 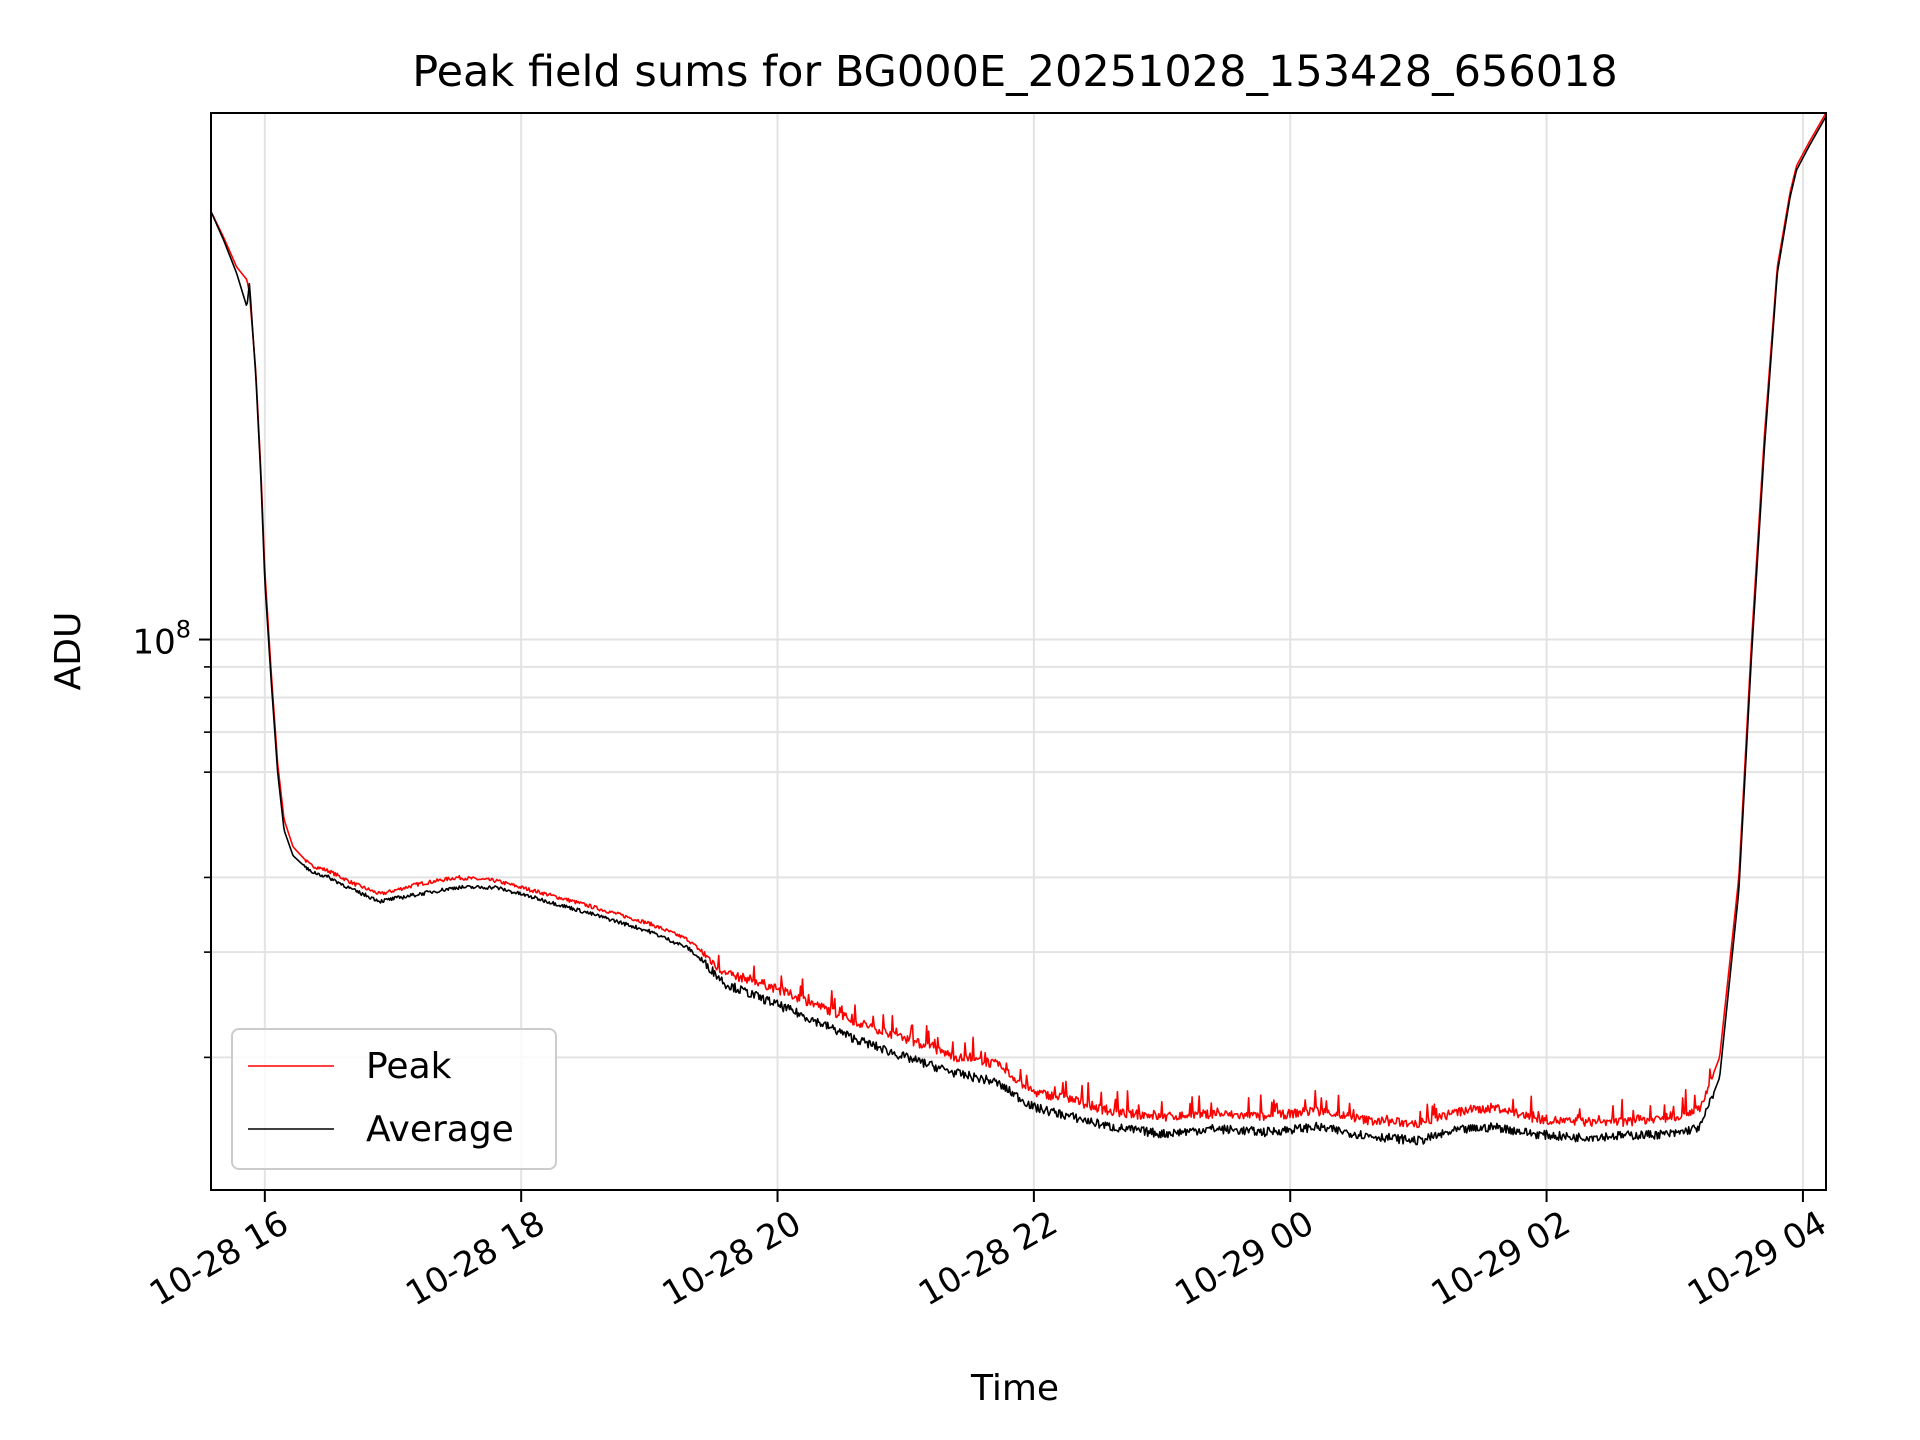 I want to click on legend-label-average: Average, so click(x=440, y=1129).